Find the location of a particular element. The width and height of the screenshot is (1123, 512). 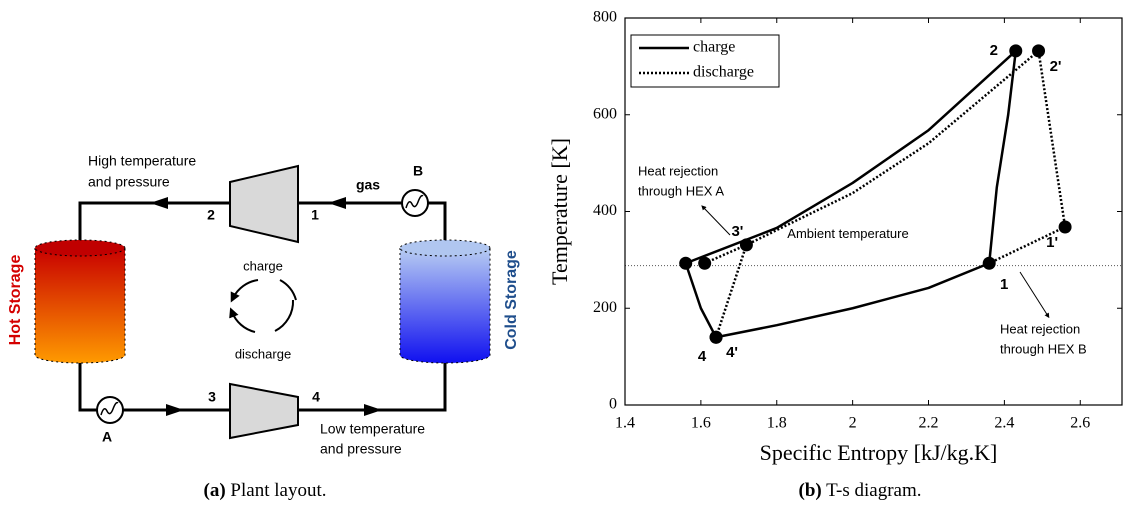

hot-storage-tank is located at coordinates (80, 301).